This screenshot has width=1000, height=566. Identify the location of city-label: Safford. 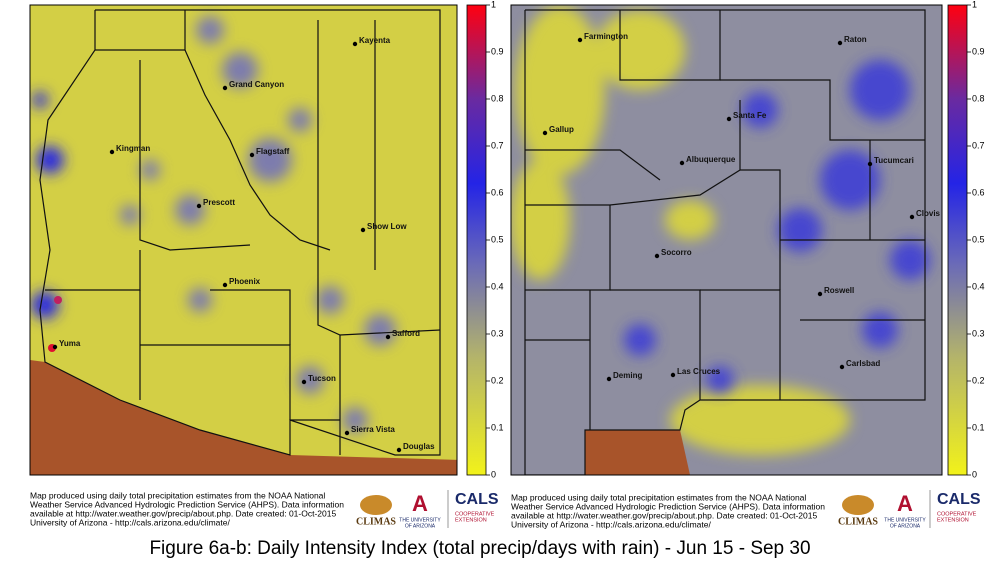
(406, 333).